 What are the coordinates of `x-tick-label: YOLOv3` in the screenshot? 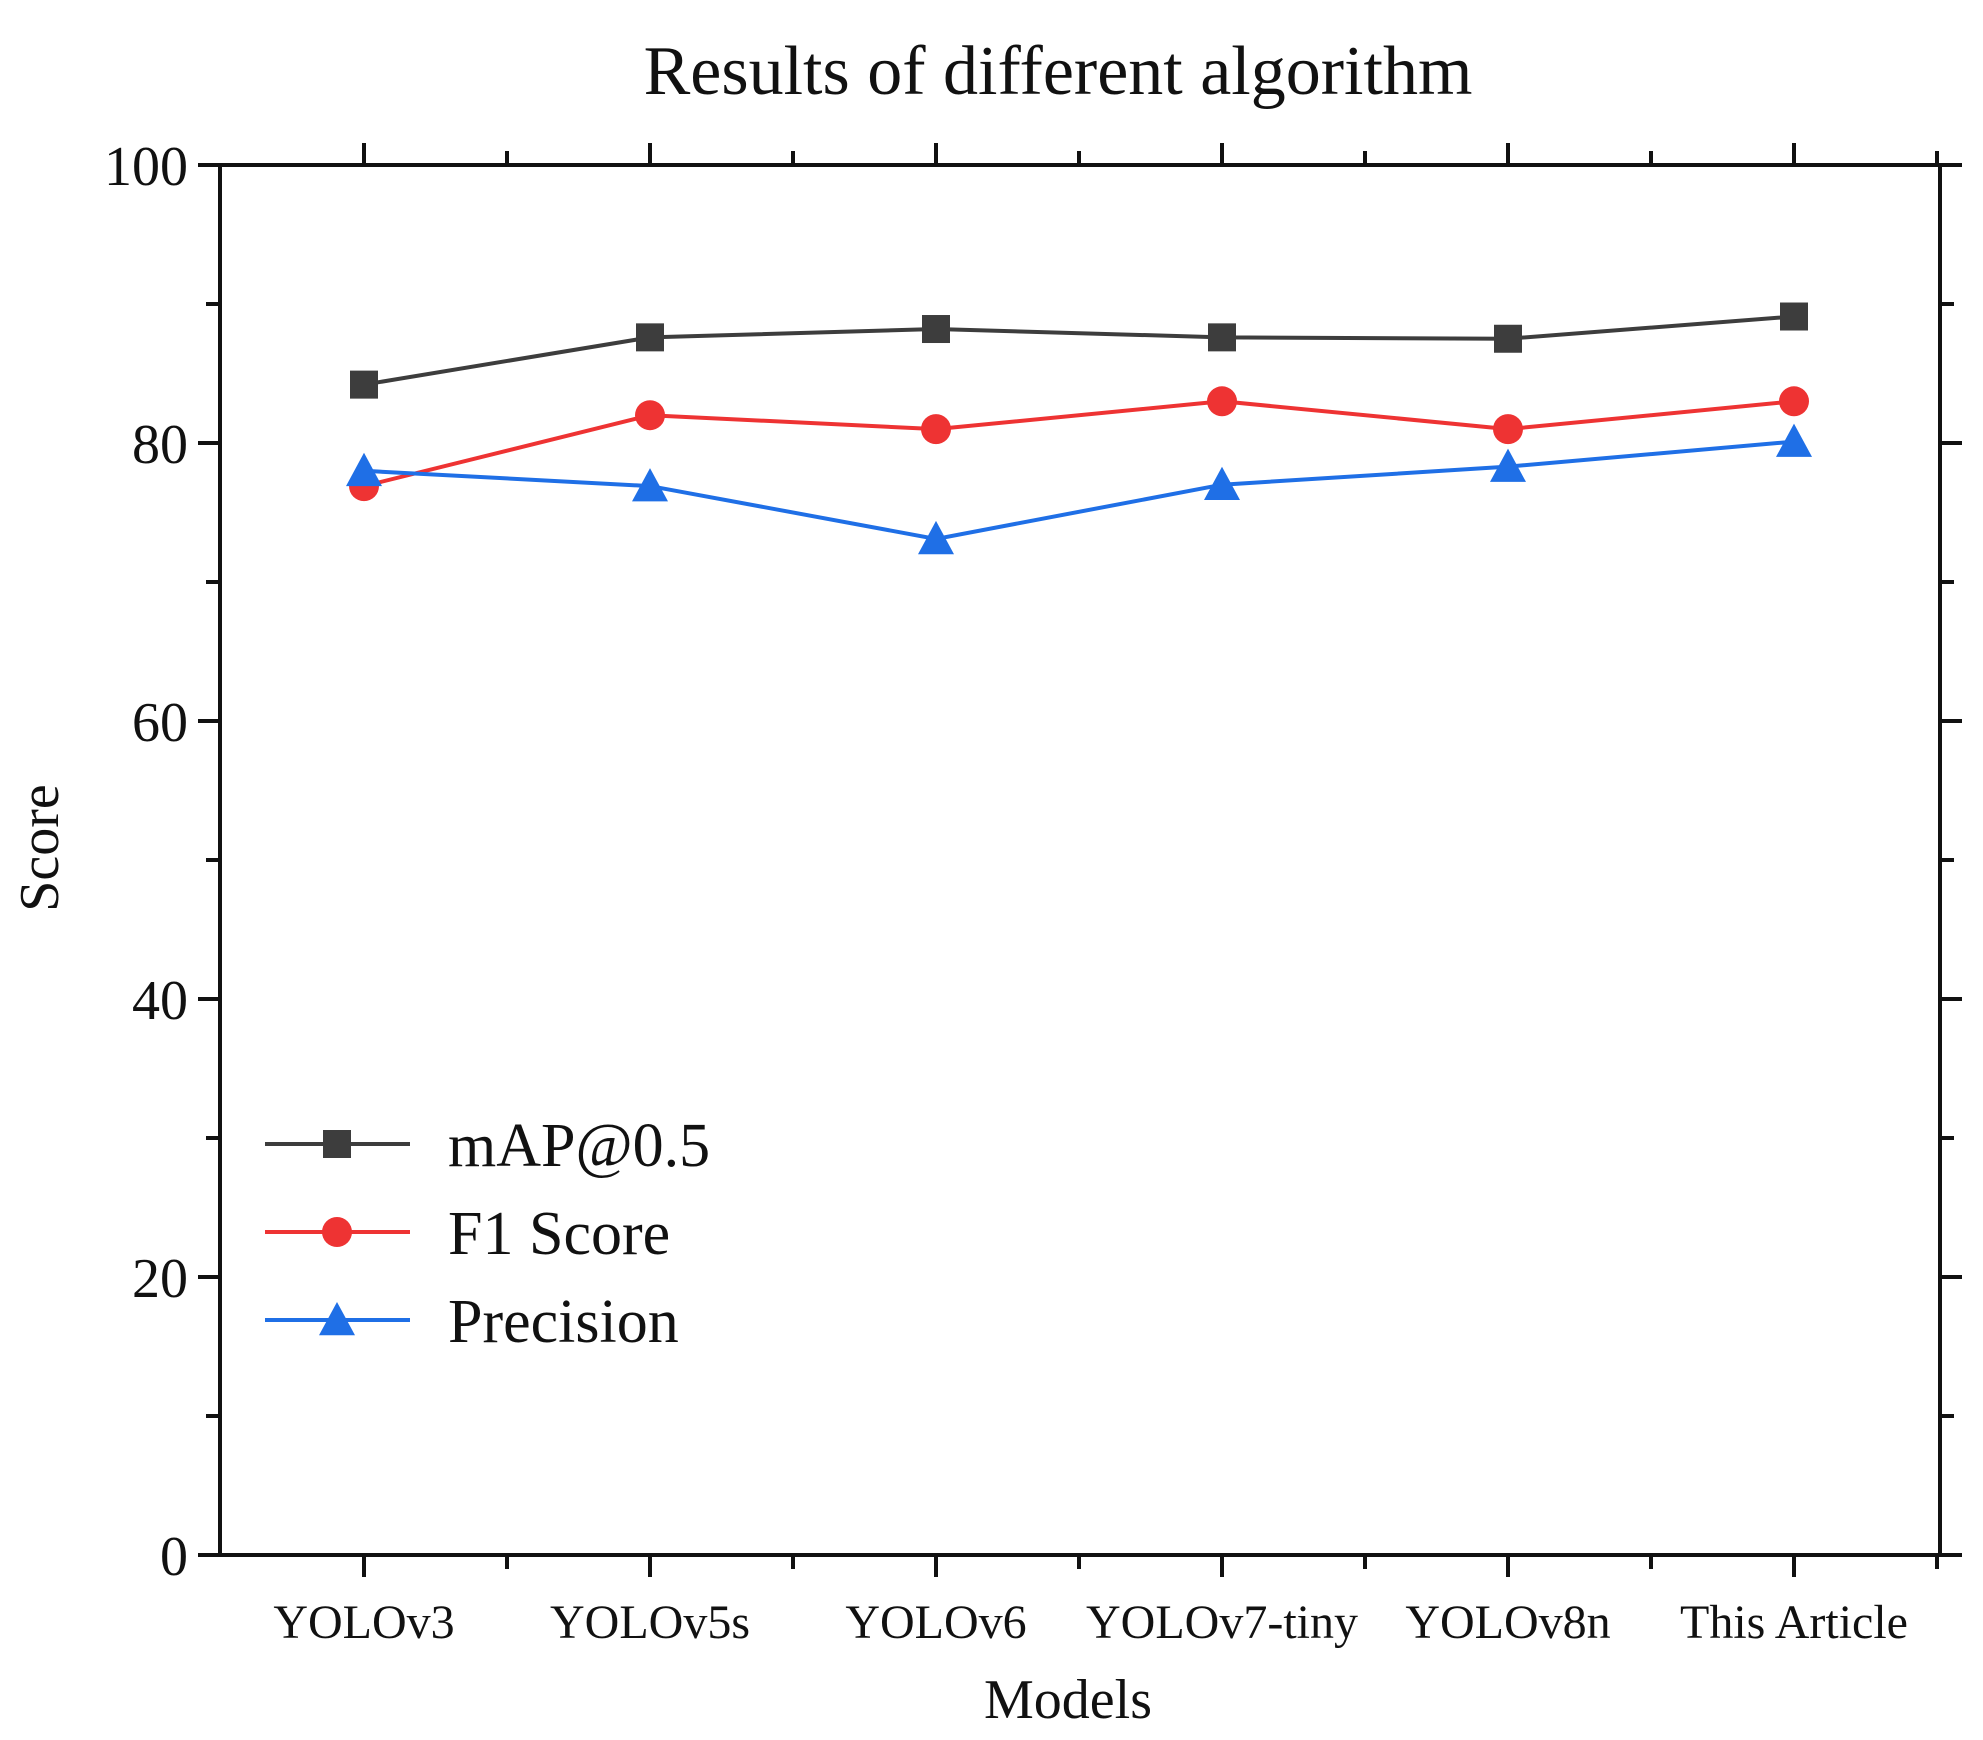 It's located at (363, 1622).